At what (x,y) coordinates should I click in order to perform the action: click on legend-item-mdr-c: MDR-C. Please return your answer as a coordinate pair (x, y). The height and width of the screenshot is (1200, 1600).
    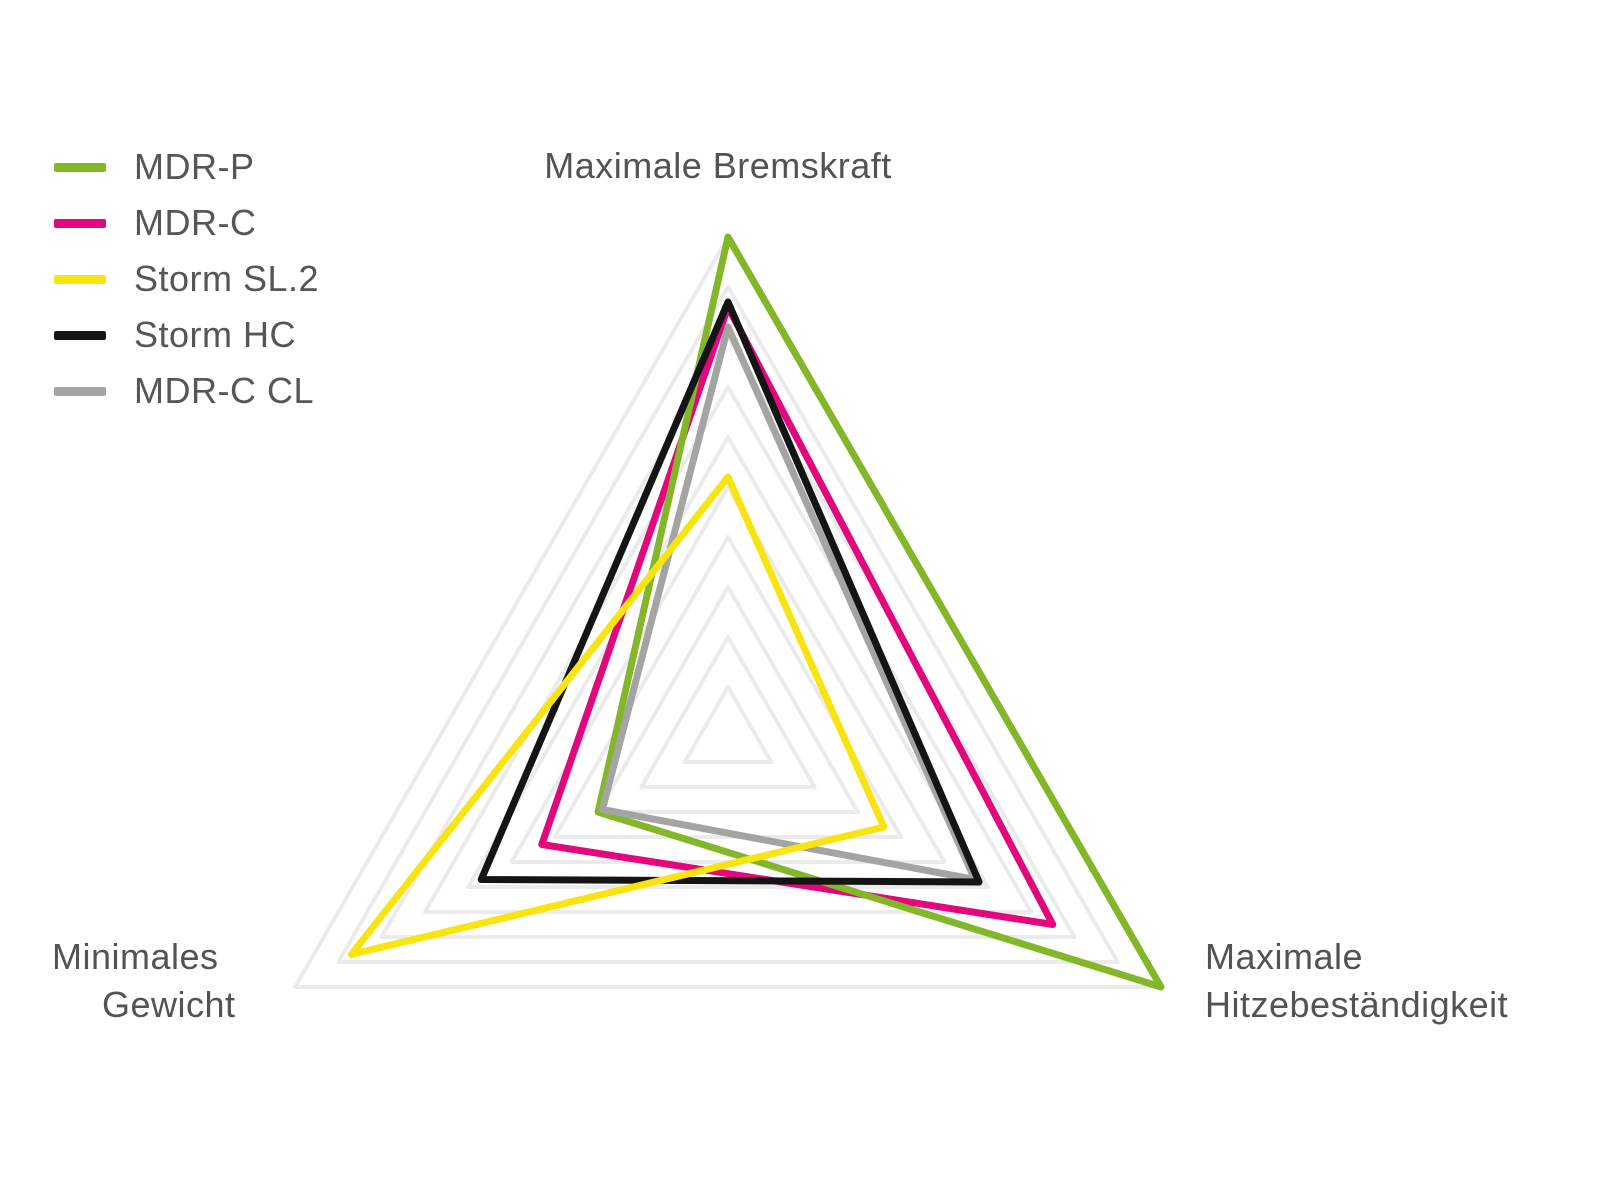
    Looking at the image, I should click on (186, 223).